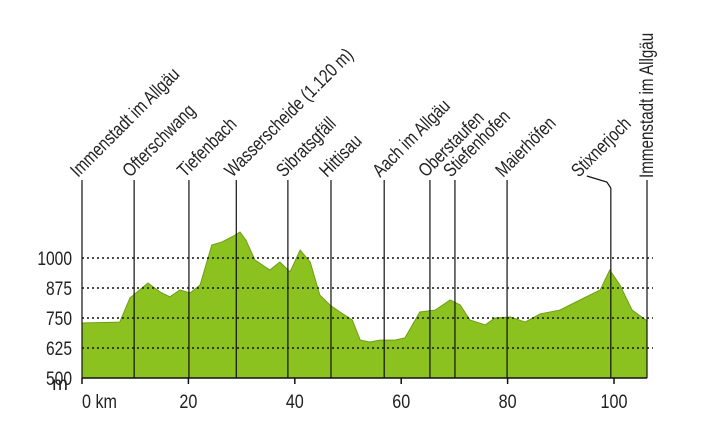 The height and width of the screenshot is (438, 712). I want to click on y-tick-label: 1000, so click(54, 259).